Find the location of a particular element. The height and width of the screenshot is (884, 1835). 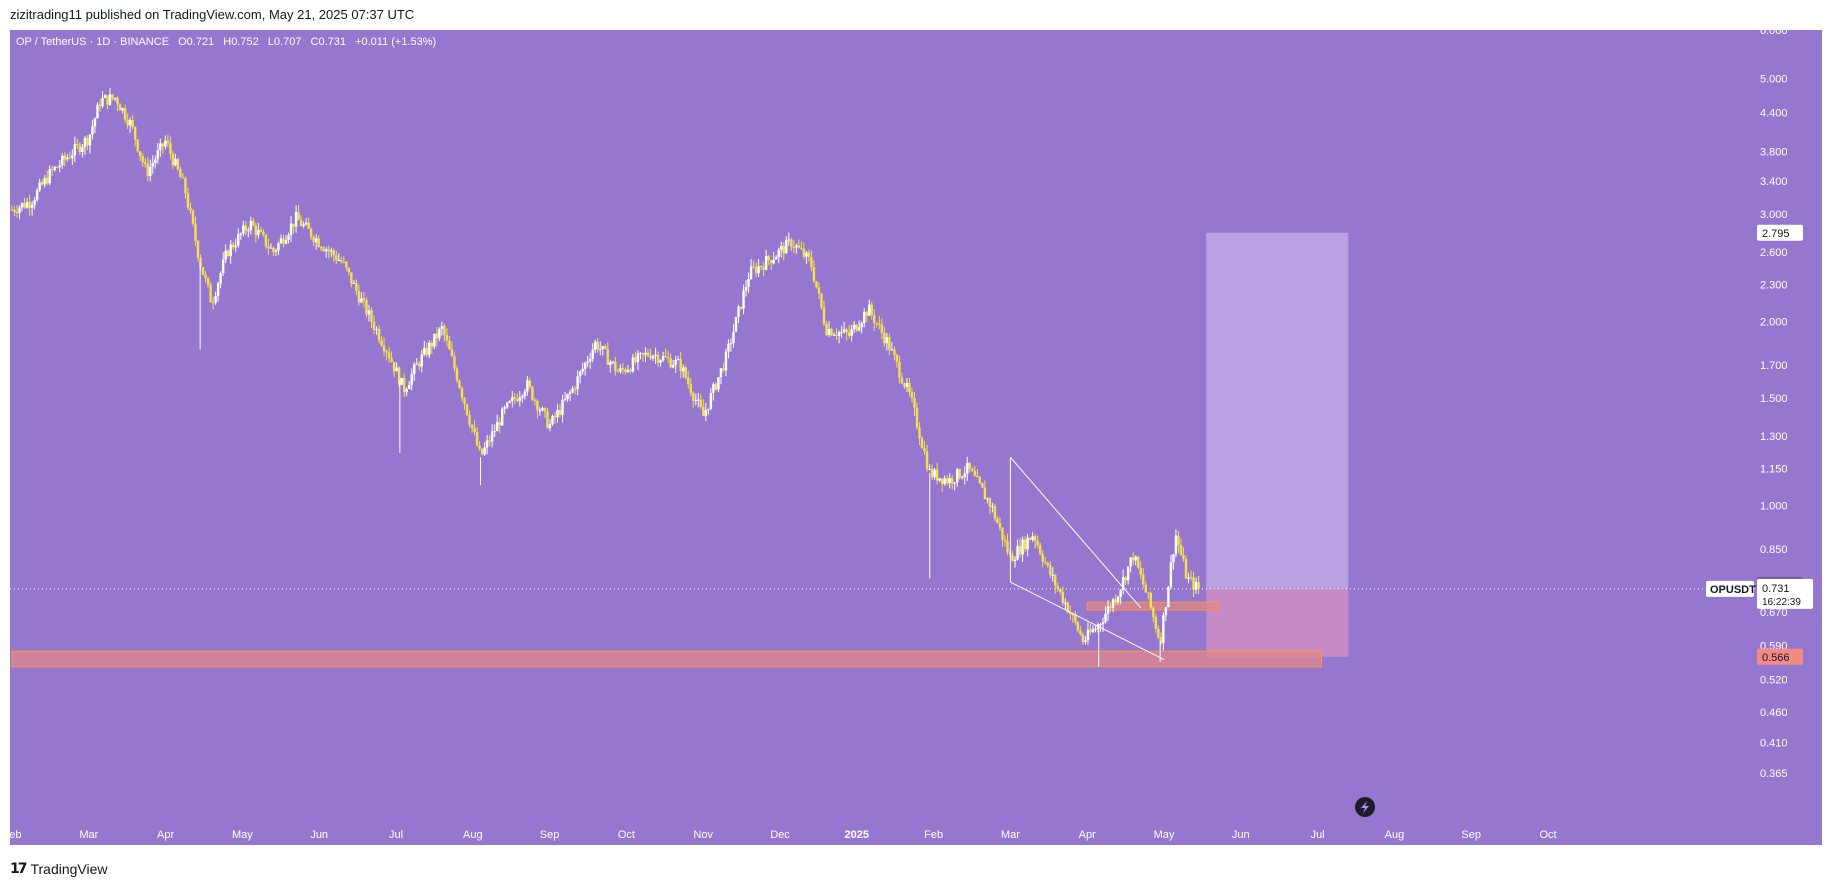

ticker-tag: OPUSDT is located at coordinates (1733, 590).